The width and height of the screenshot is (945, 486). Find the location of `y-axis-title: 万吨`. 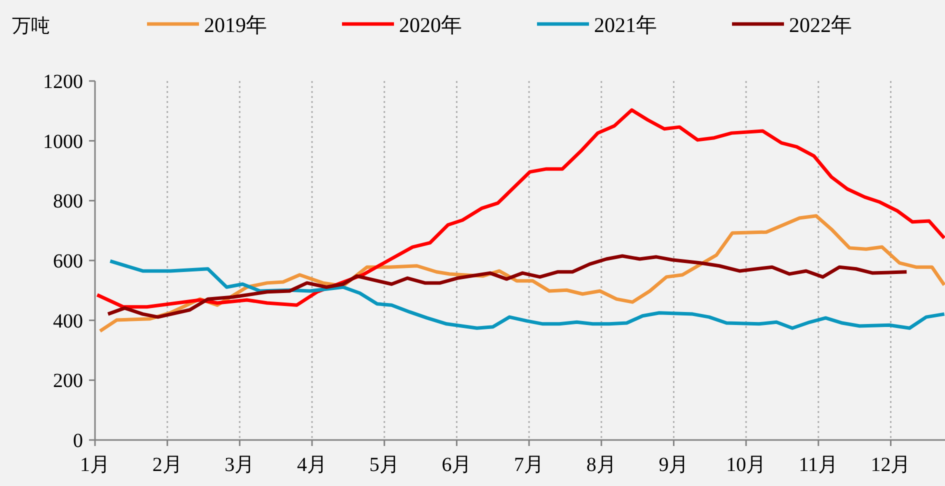

y-axis-title: 万吨 is located at coordinates (31, 26).